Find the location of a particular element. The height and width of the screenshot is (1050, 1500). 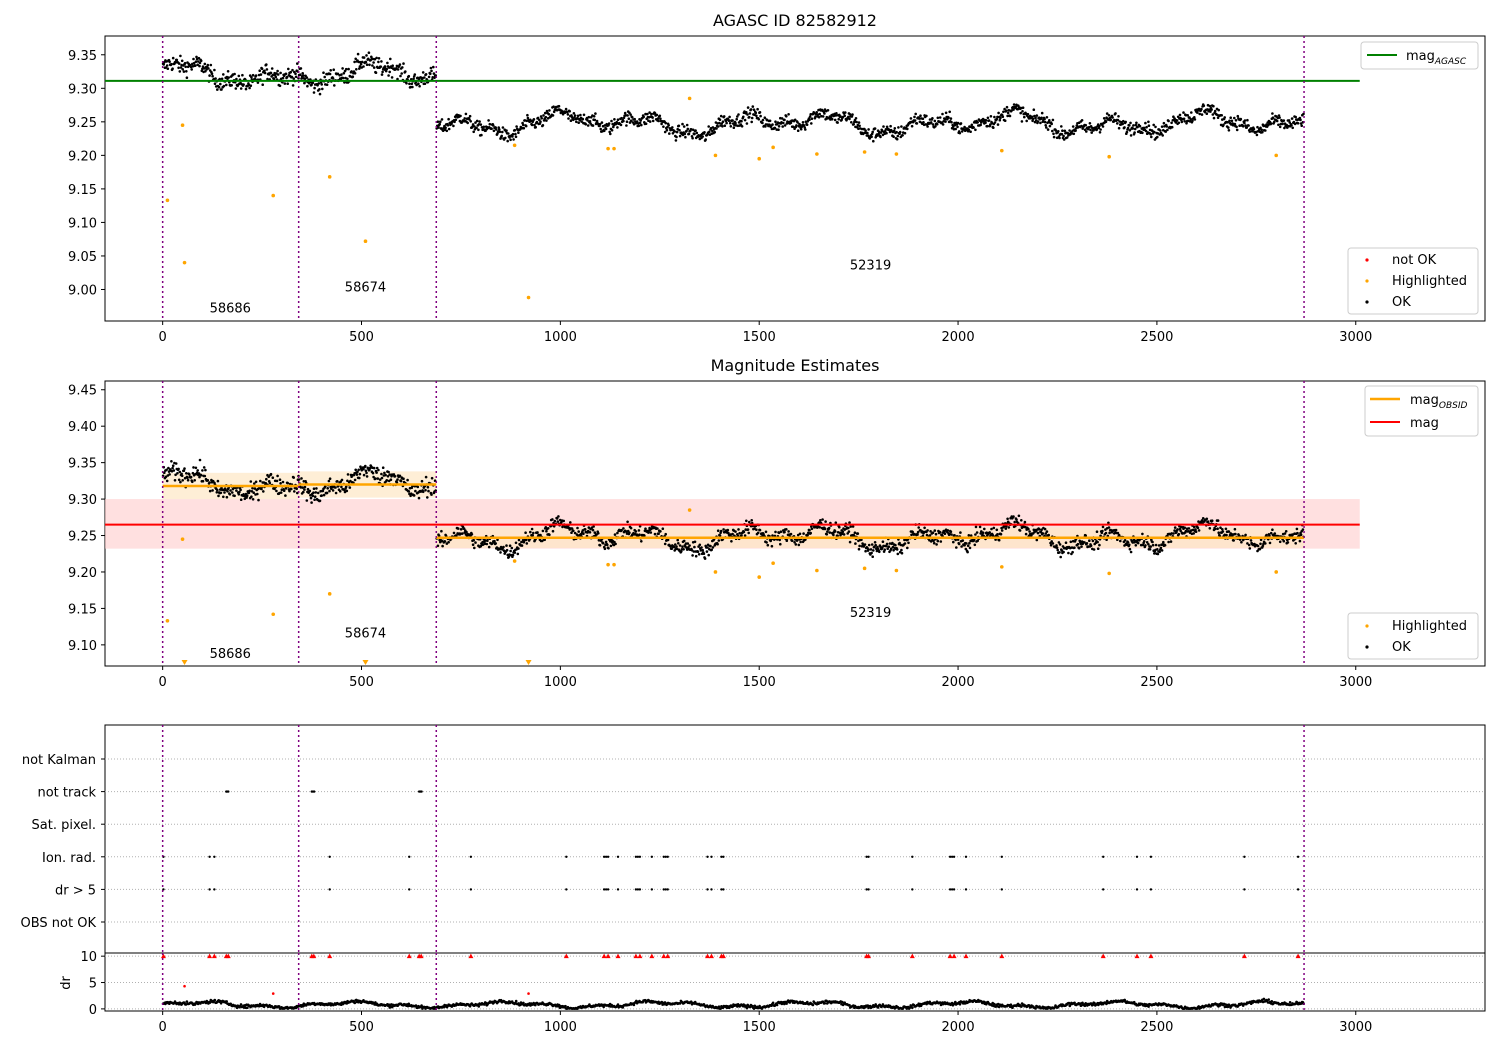

obsid-label: 58686 is located at coordinates (230, 654).